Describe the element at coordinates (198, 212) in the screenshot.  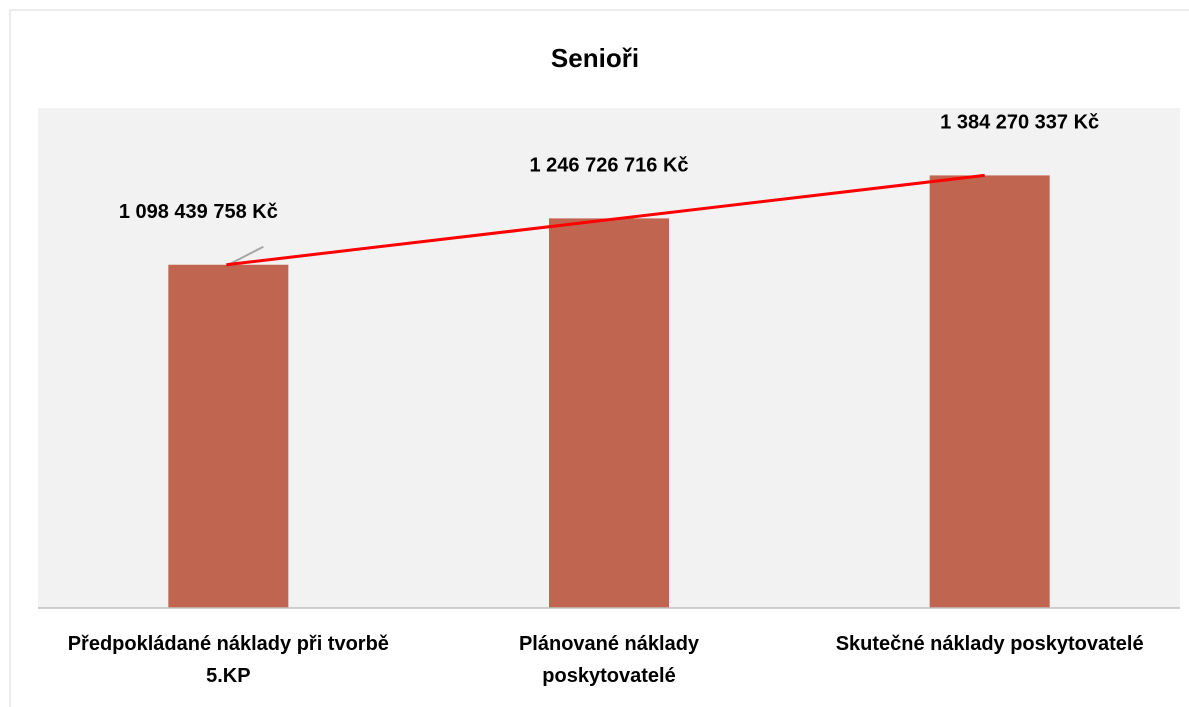
I see `value-label: 1 098 439 758 Kč` at that location.